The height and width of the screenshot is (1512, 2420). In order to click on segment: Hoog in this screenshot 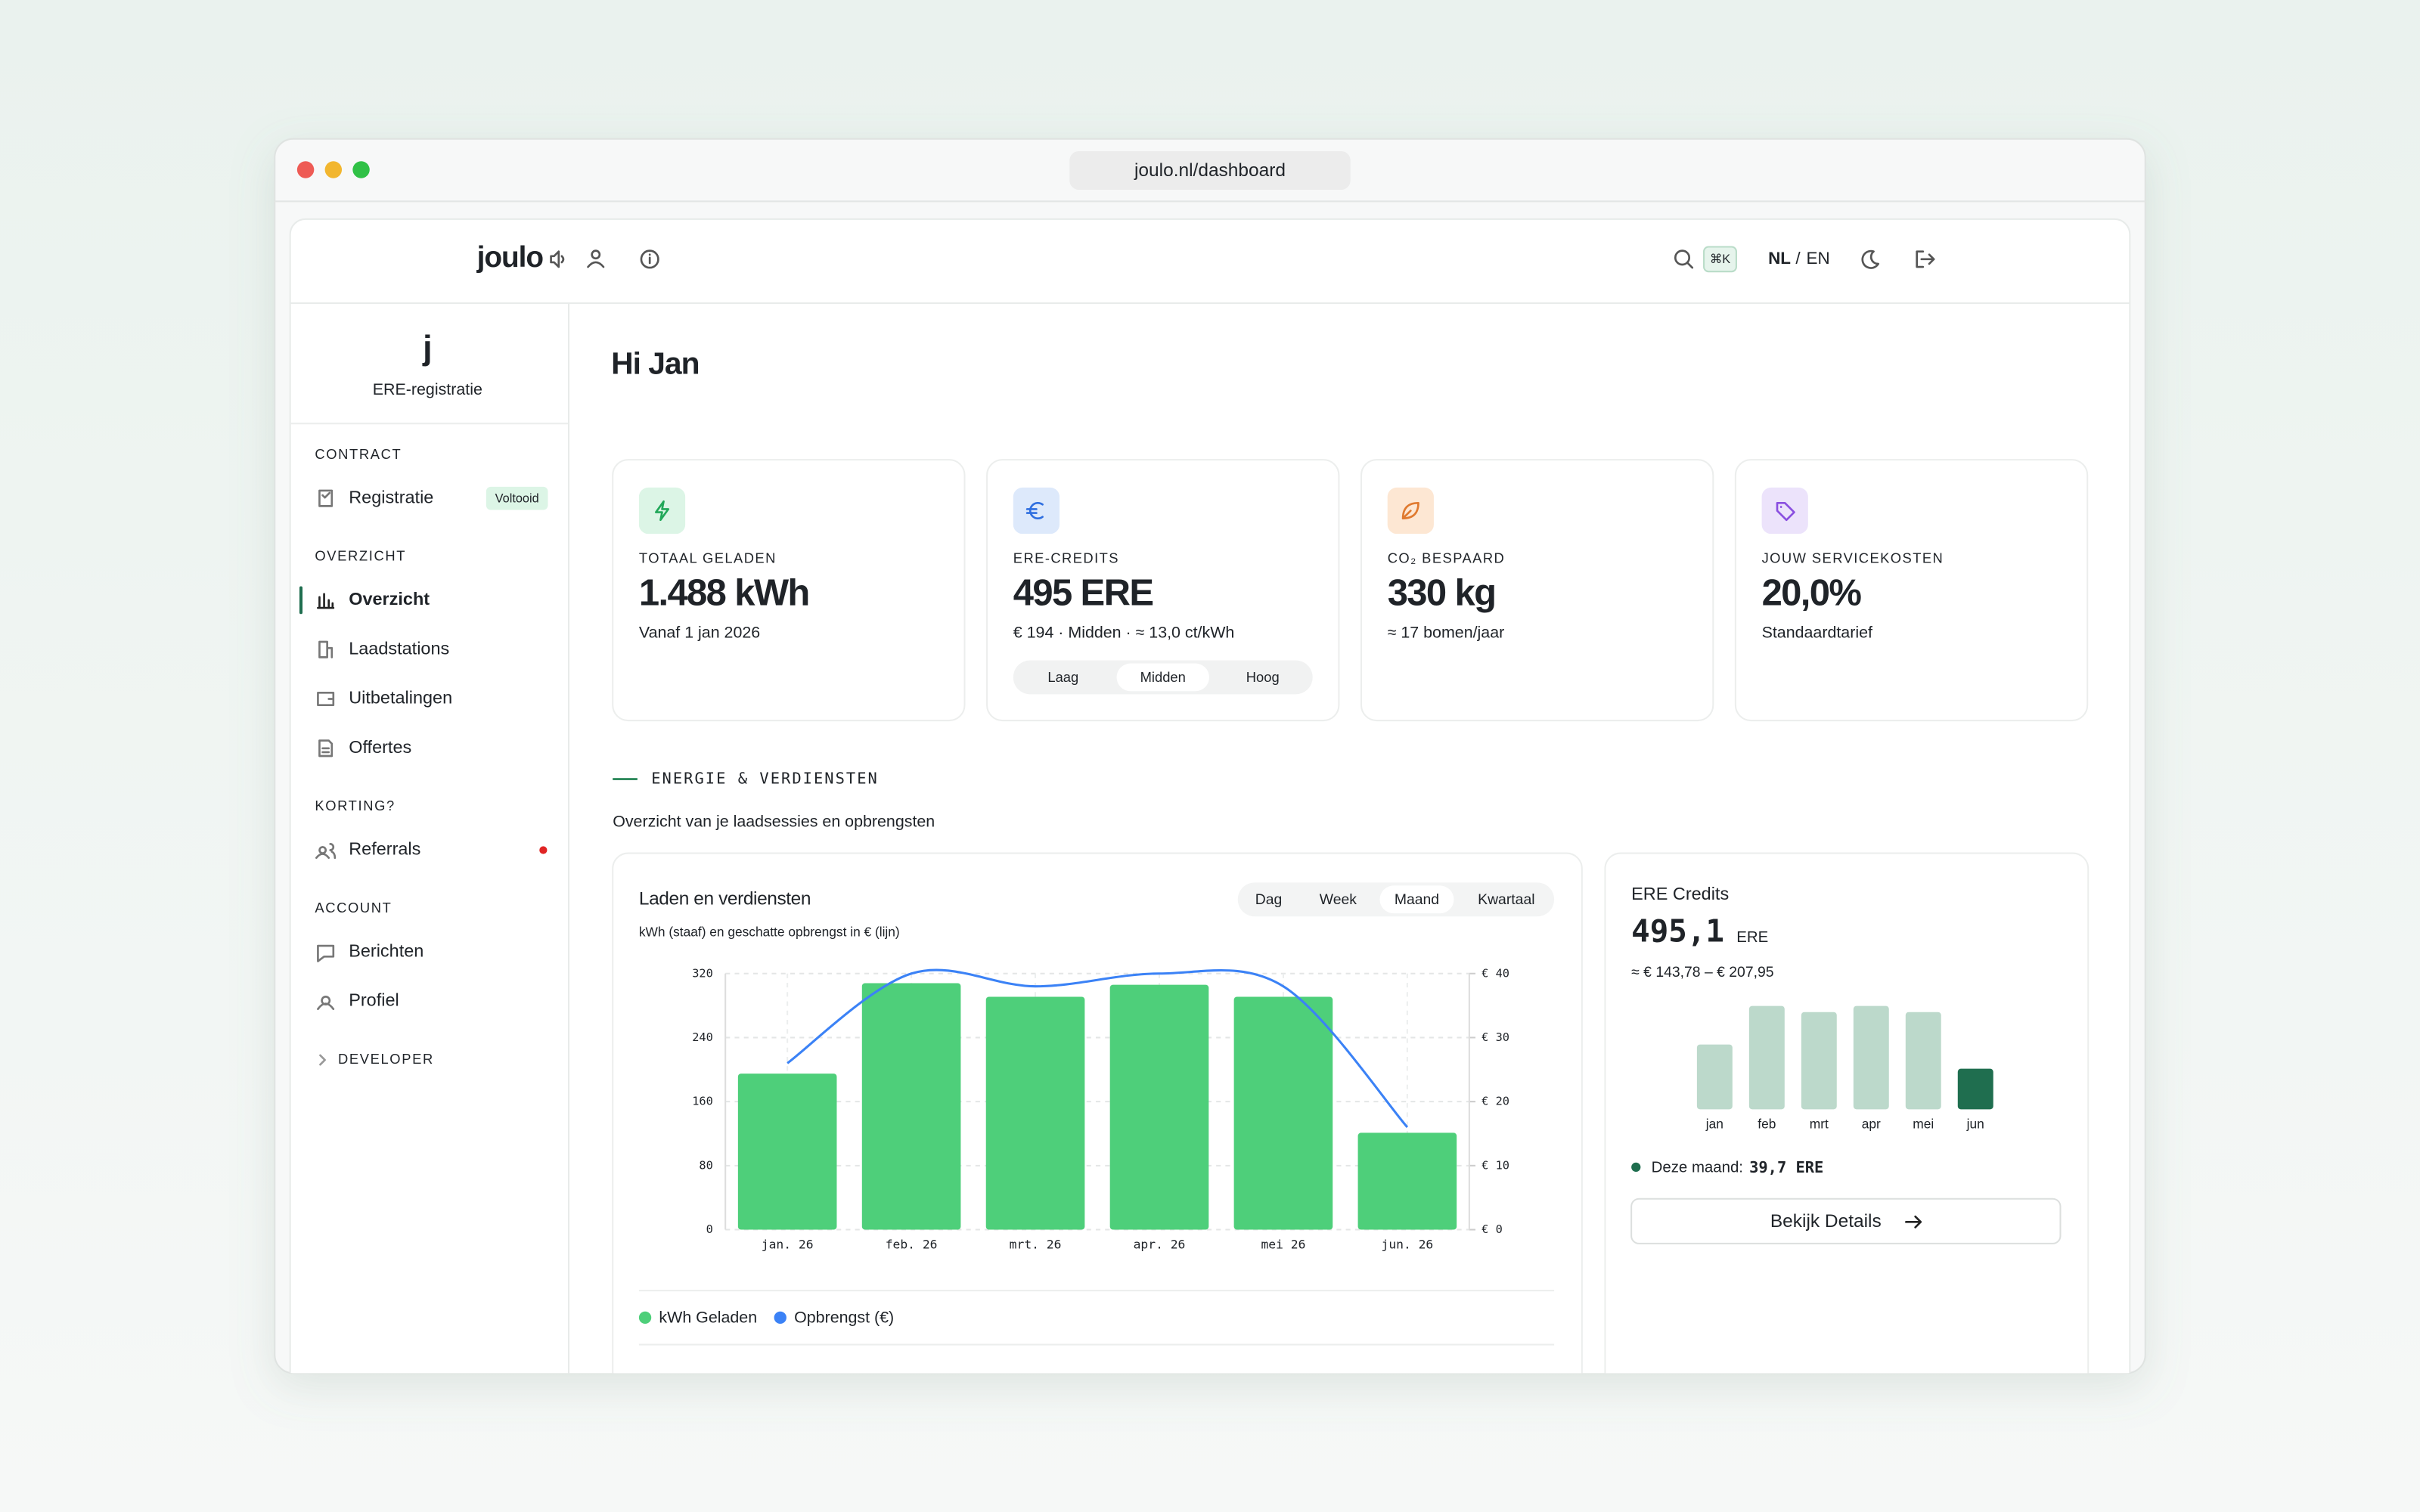, I will do `click(1263, 677)`.